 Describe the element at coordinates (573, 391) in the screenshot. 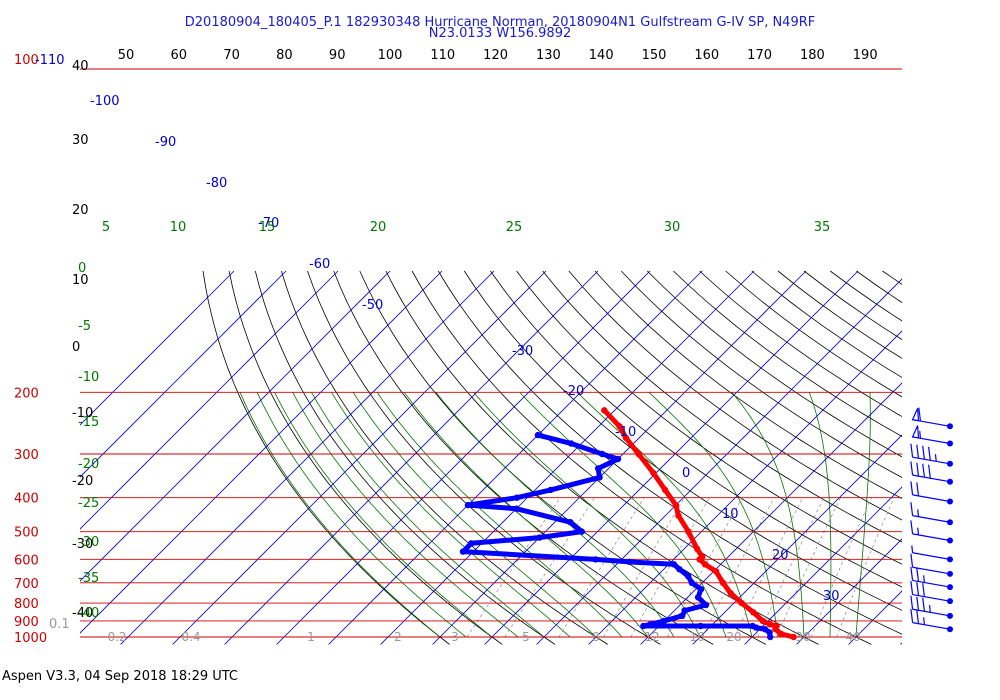

I see `isotherm-label: -20` at that location.